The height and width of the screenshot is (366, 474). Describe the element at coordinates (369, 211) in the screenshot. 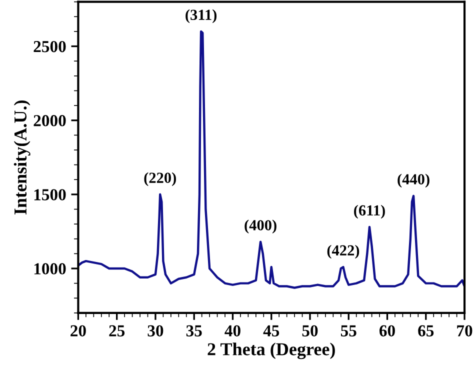

I see `annotation: (611)` at that location.